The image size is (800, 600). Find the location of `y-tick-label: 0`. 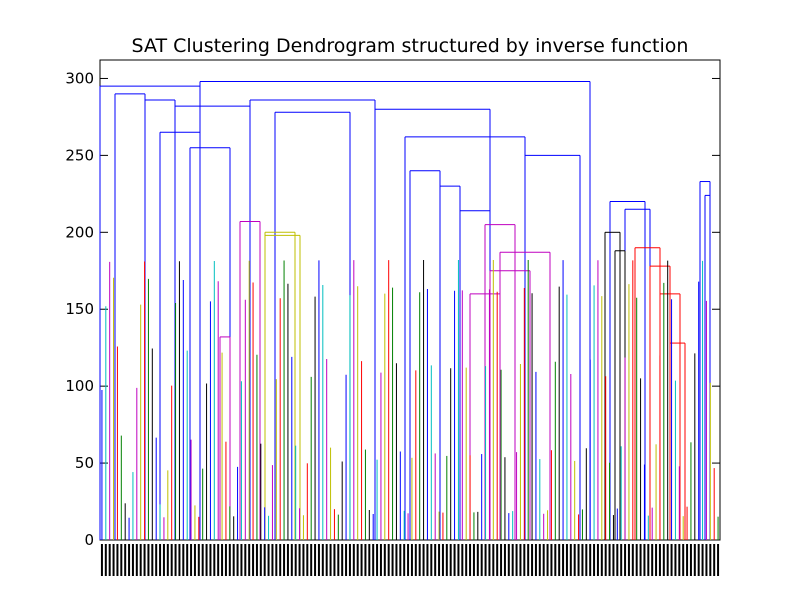

y-tick-label: 0 is located at coordinates (89, 540).